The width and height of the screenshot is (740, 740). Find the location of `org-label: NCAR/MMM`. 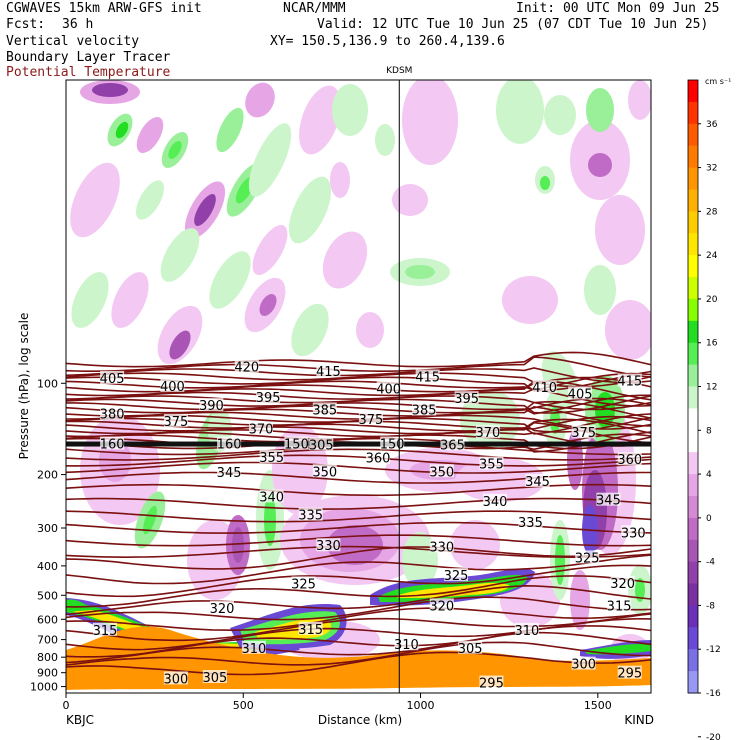

org-label: NCAR/MMM is located at coordinates (314, 8).